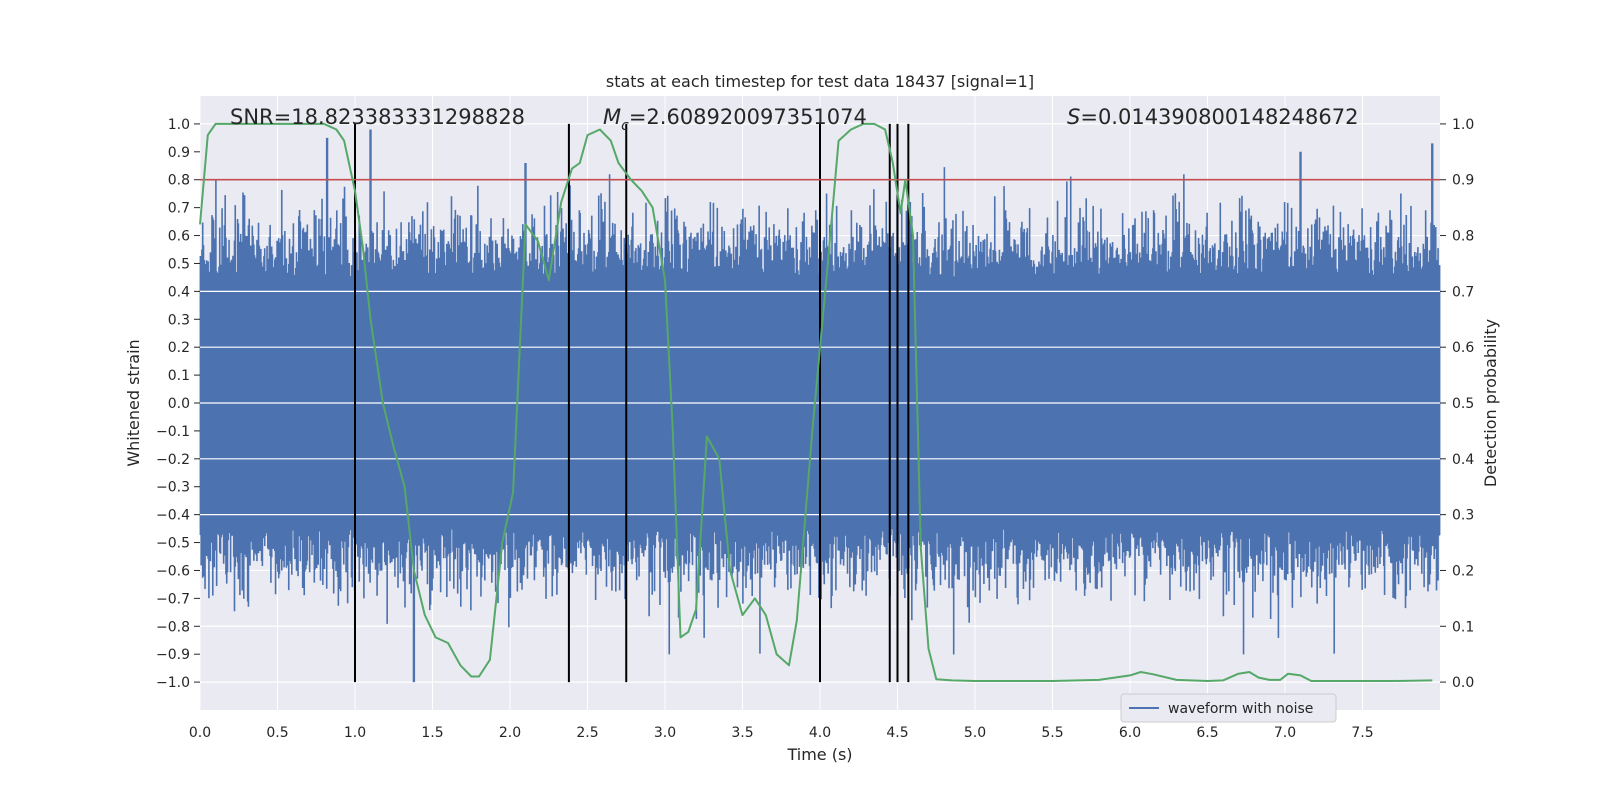 This screenshot has height=800, width=1600. What do you see at coordinates (1052, 733) in the screenshot?
I see `x-tick-label: 5.5` at bounding box center [1052, 733].